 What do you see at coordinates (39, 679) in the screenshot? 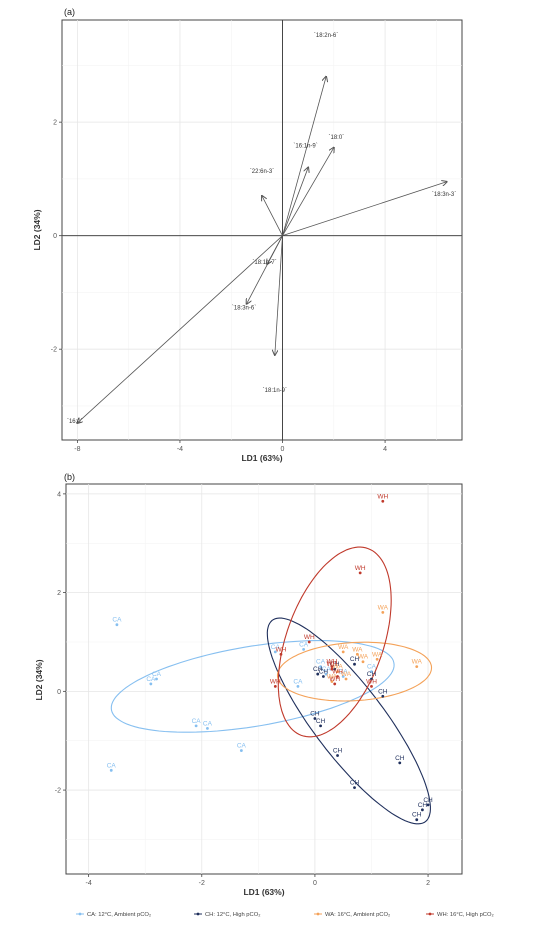
I see `panel-b-ylabel: LD2 (34%)` at bounding box center [39, 679].